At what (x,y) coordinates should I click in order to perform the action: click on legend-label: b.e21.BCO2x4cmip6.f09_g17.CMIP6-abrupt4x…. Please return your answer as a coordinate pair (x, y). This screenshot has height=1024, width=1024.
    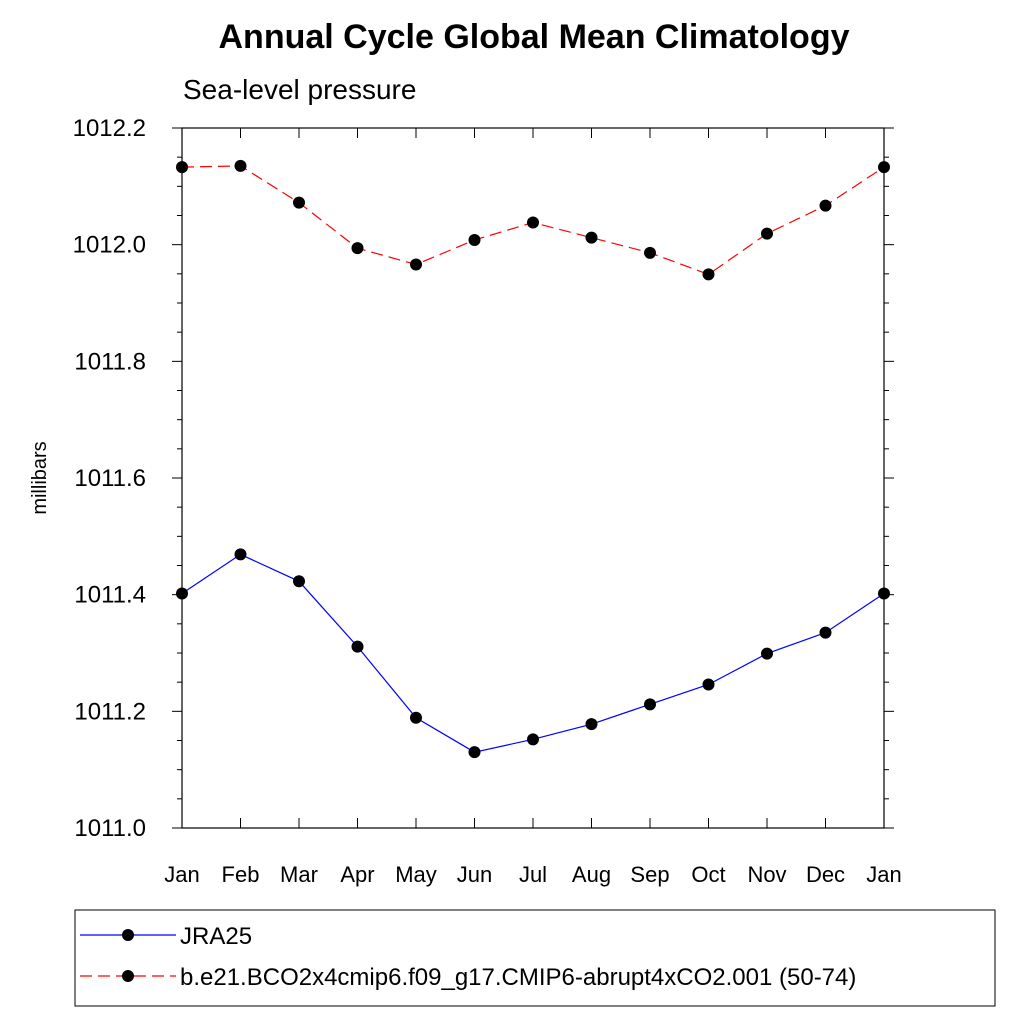
    Looking at the image, I should click on (518, 977).